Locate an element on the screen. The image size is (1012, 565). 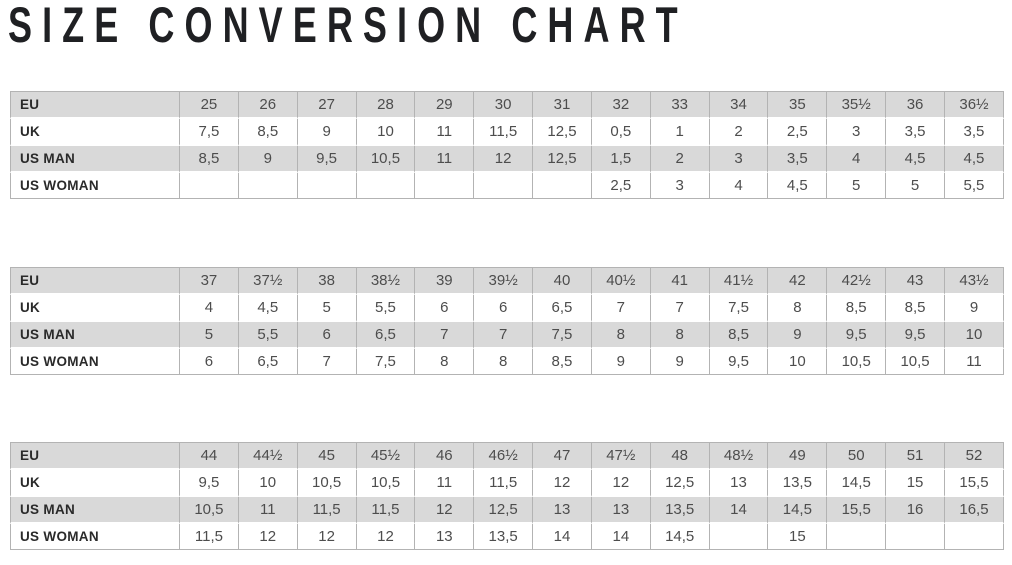
size-cell: 26 is located at coordinates (268, 105).